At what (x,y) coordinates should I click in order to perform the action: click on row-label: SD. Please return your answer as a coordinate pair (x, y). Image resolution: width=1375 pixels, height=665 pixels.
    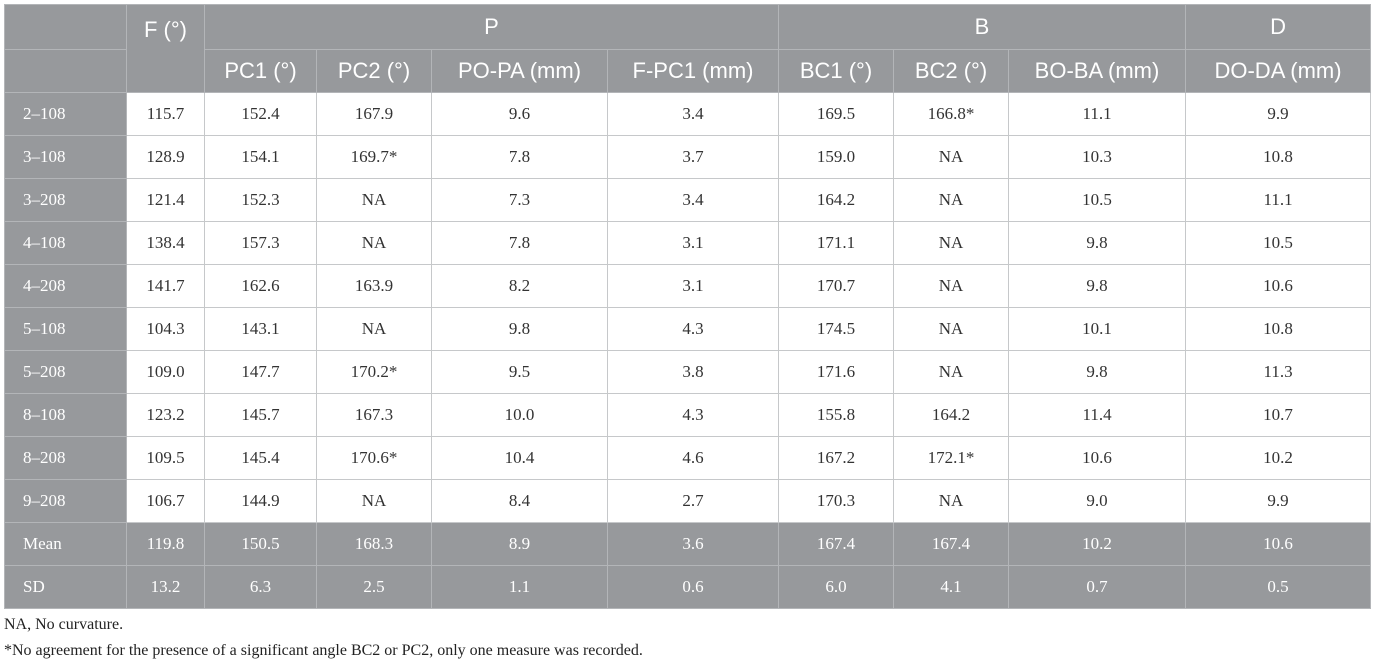
    Looking at the image, I should click on (65, 587).